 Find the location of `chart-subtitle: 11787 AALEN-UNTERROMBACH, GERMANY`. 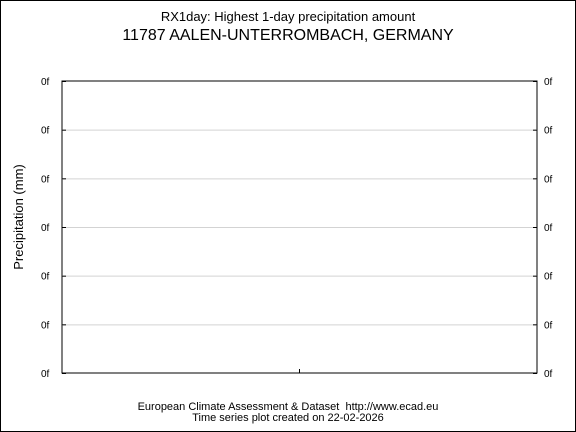

chart-subtitle: 11787 AALEN-UNTERROMBACH, GERMANY is located at coordinates (288, 35).